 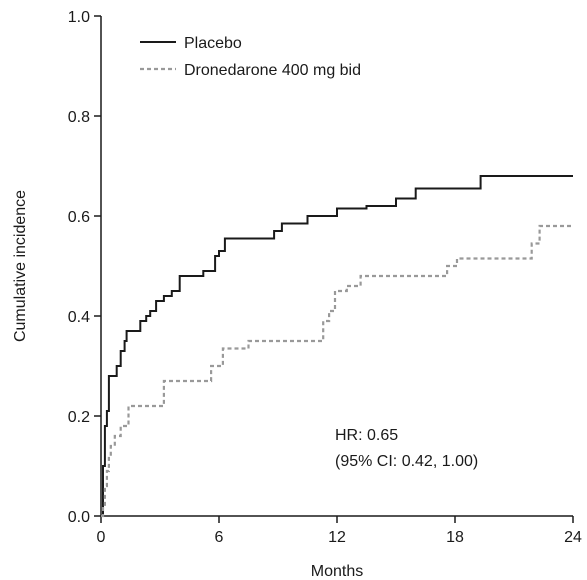 I want to click on y-tick-label: 0.2, so click(x=79, y=417).